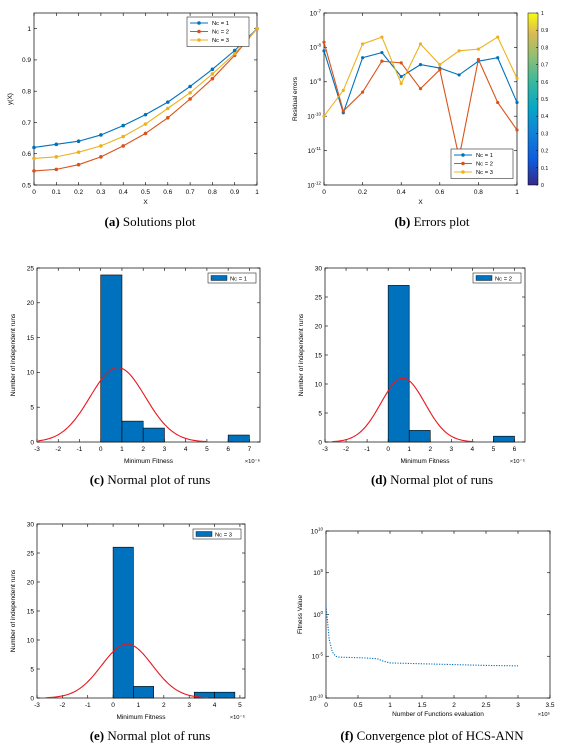 The height and width of the screenshot is (748, 566). What do you see at coordinates (544, 152) in the screenshot?
I see `colorbar-tick-label: 0.2` at bounding box center [544, 152].